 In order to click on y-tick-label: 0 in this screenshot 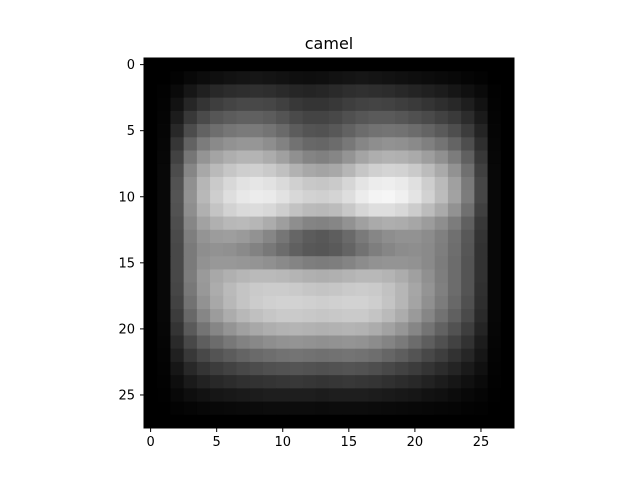, I will do `click(131, 65)`.